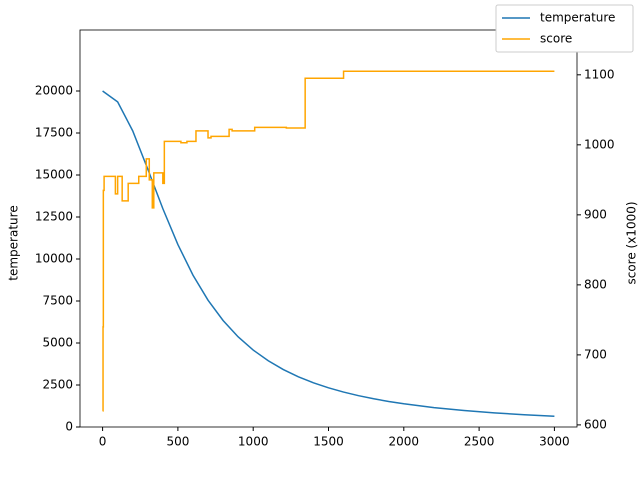 The width and height of the screenshot is (640, 480). Describe the element at coordinates (328, 442) in the screenshot. I see `x-tick-label: 1500` at that location.